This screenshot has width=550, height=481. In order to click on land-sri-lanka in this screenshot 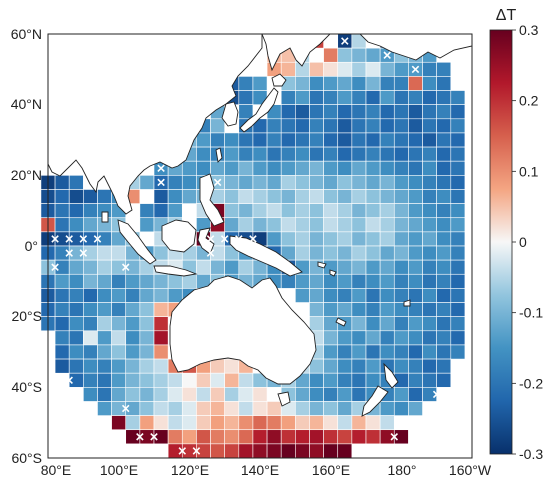, I will do `click(105, 217)`.